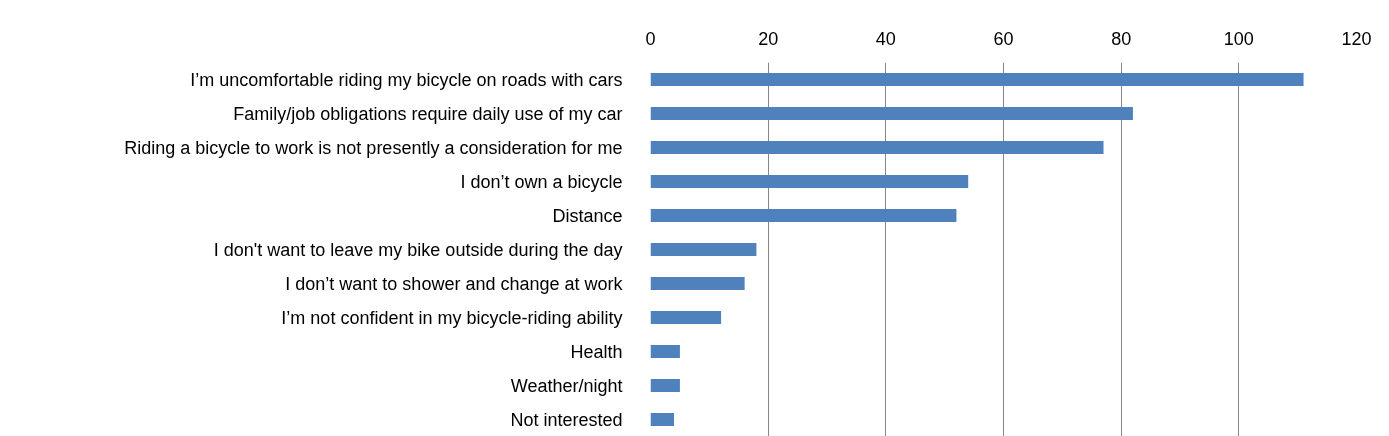 This screenshot has height=436, width=1389. I want to click on y-tick-label: I don’t own a bicycle, so click(541, 181).